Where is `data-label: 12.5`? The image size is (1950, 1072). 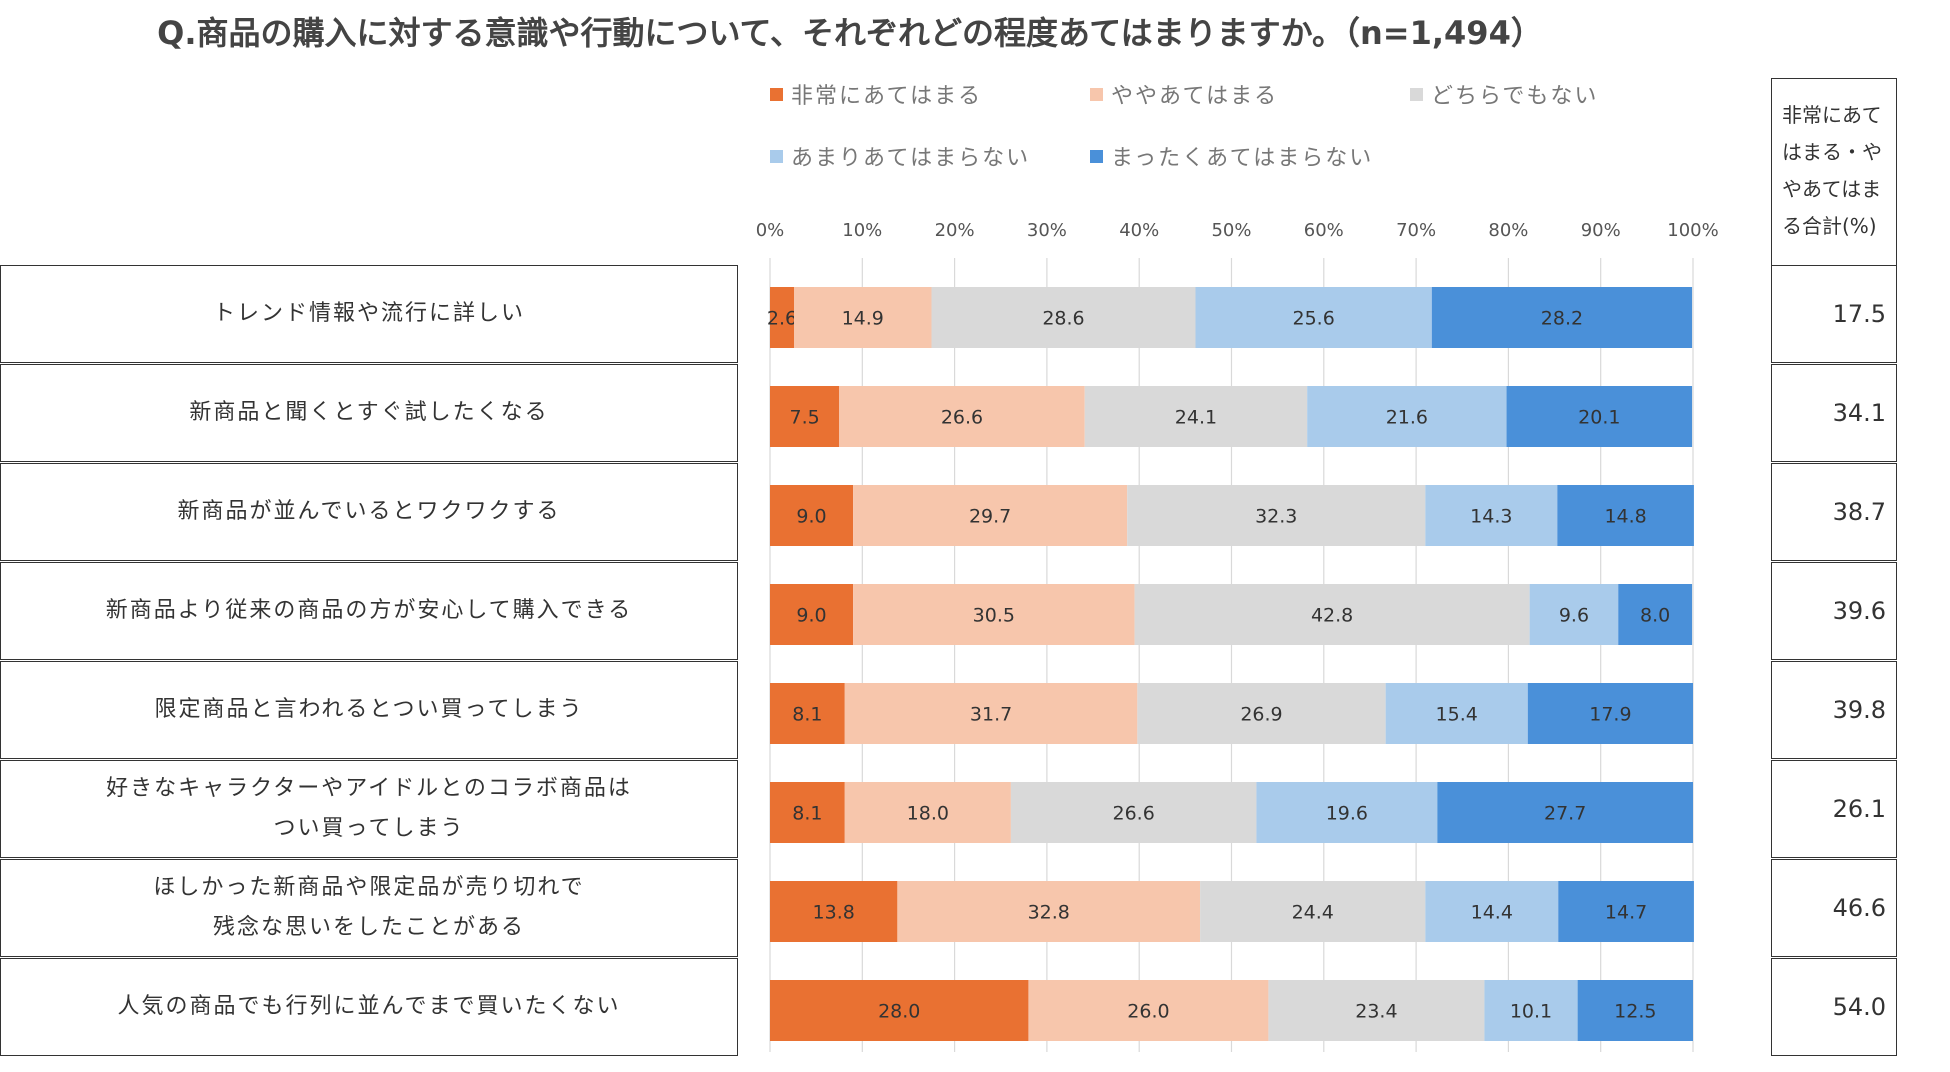 data-label: 12.5 is located at coordinates (1635, 1012).